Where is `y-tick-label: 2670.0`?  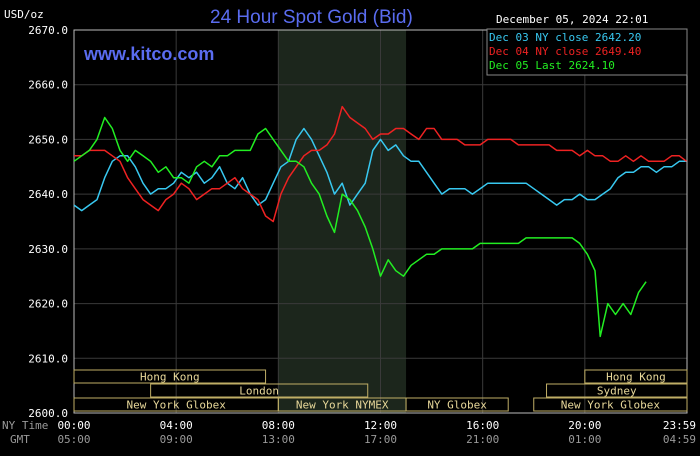 y-tick-label: 2670.0 is located at coordinates (48, 30).